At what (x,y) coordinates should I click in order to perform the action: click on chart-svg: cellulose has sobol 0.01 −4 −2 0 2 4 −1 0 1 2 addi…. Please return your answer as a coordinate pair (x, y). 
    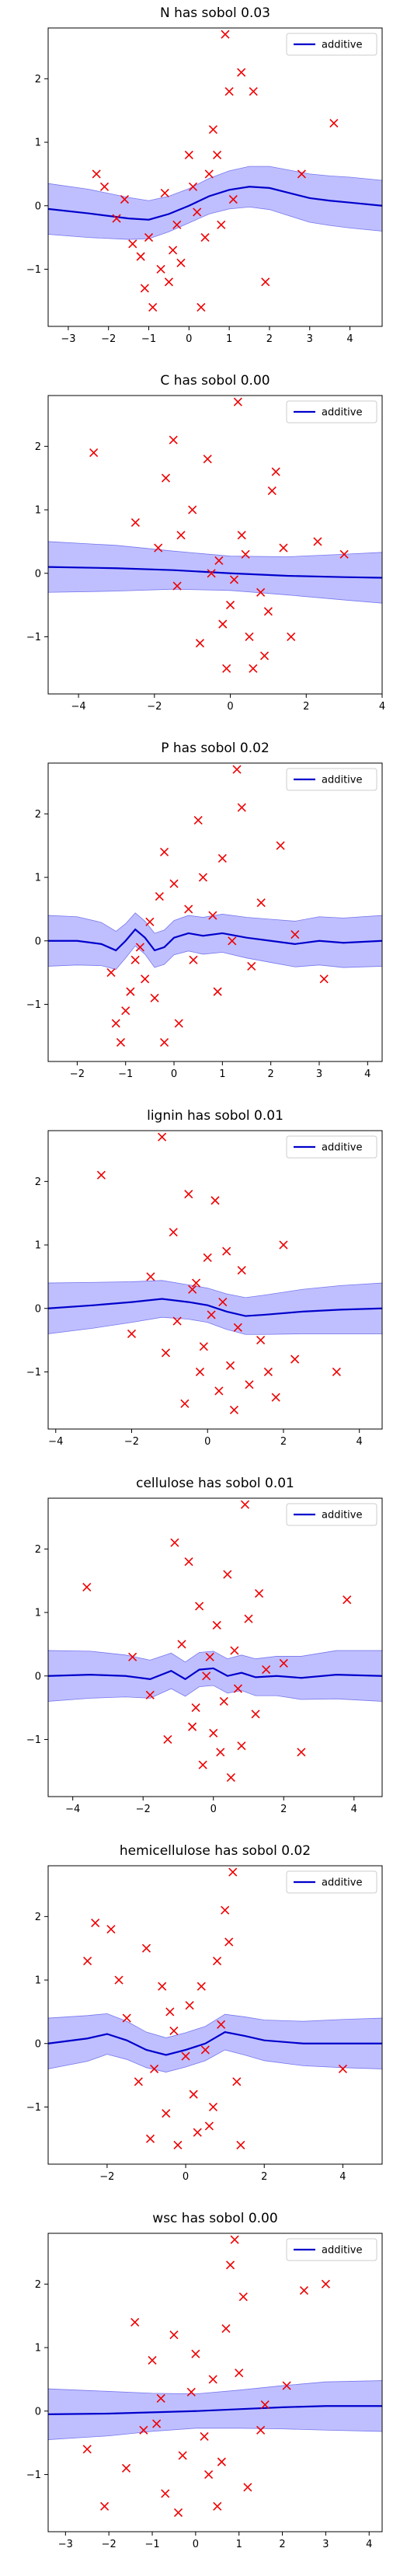
    Looking at the image, I should click on (205, 1645).